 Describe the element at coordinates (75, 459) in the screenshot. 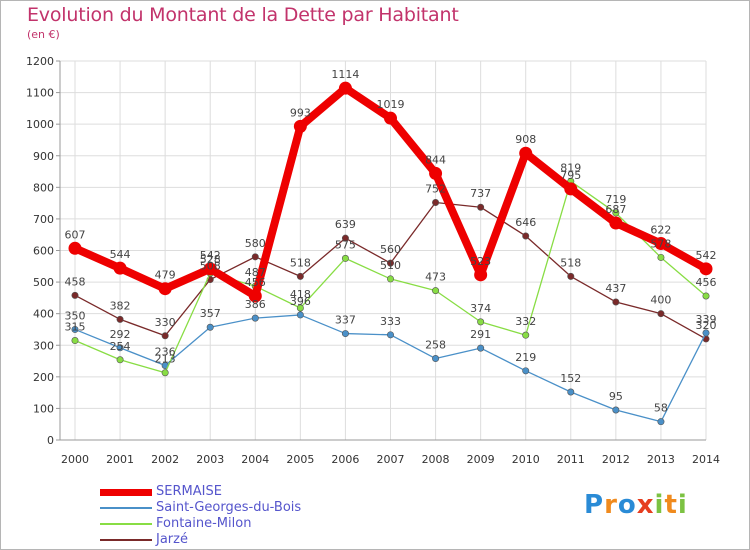

I see `x-tick-label: 2000` at that location.